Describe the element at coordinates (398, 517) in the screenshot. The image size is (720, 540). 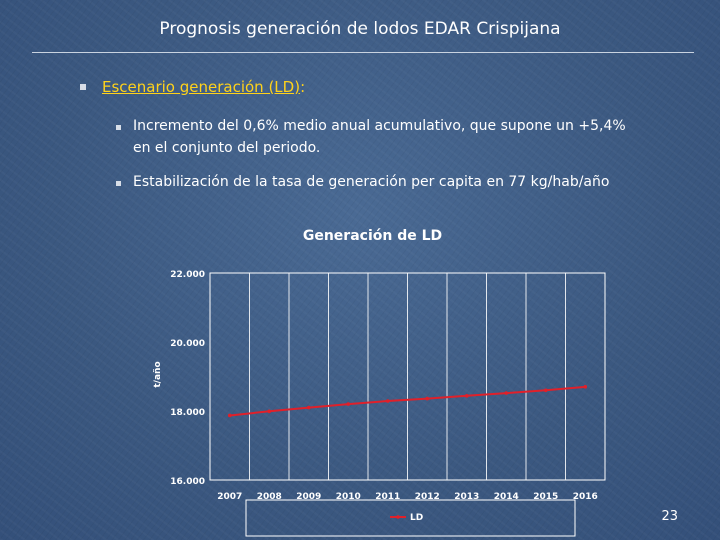
I see `legend-marker-ld` at that location.